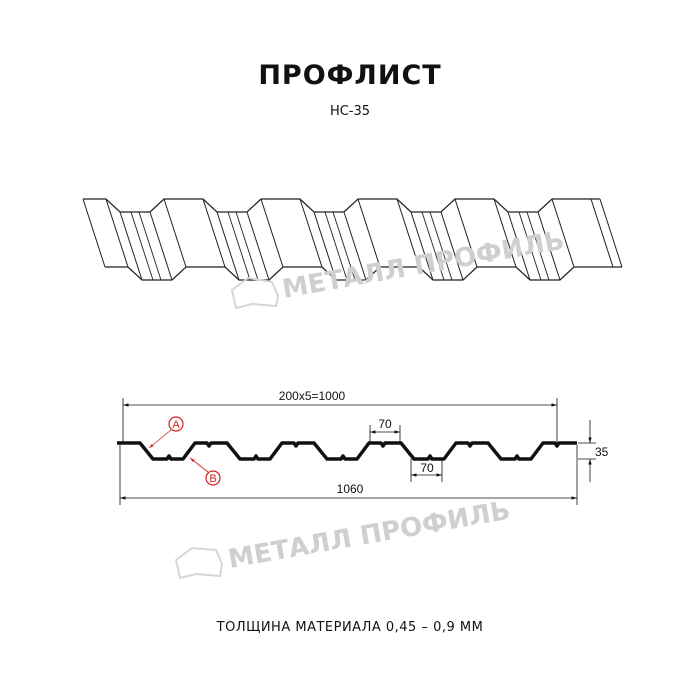 The height and width of the screenshot is (700, 700). Describe the element at coordinates (347, 451) in the screenshot. I see `profile-cross-section` at that location.